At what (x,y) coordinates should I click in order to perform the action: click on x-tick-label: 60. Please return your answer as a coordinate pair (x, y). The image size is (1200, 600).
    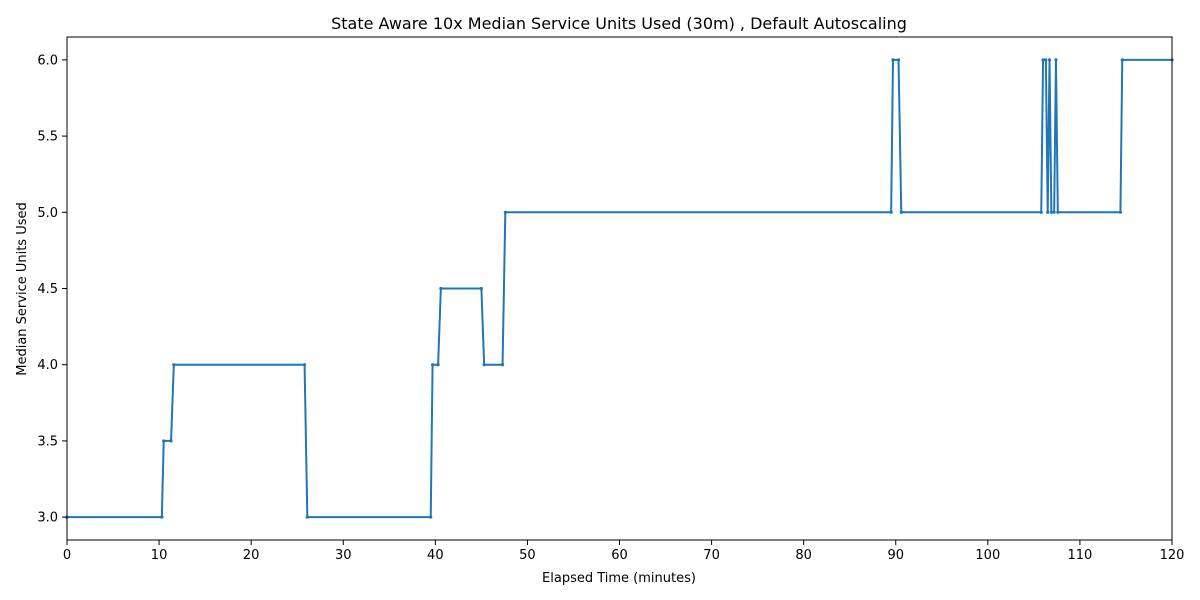
    Looking at the image, I should click on (619, 555).